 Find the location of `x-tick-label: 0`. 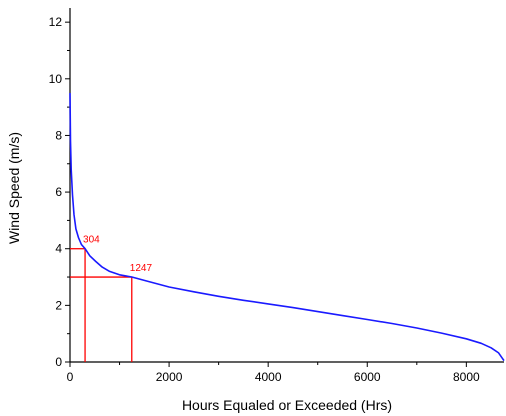

x-tick-label: 0 is located at coordinates (70, 377).